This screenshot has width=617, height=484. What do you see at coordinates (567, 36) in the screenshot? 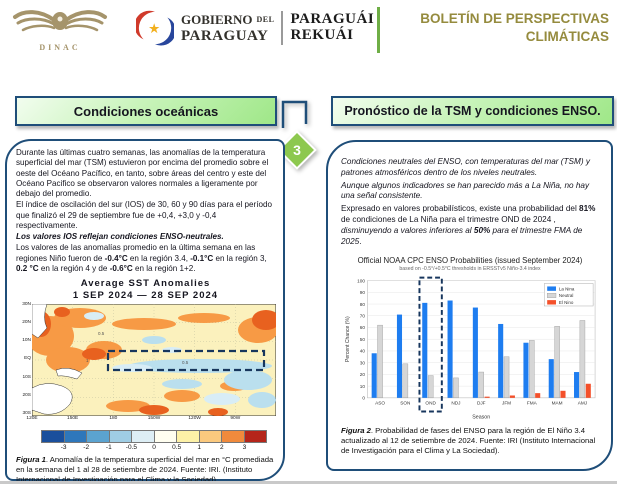
I see `bulletin-title-line2: CLIMÁTICAS` at bounding box center [567, 36].